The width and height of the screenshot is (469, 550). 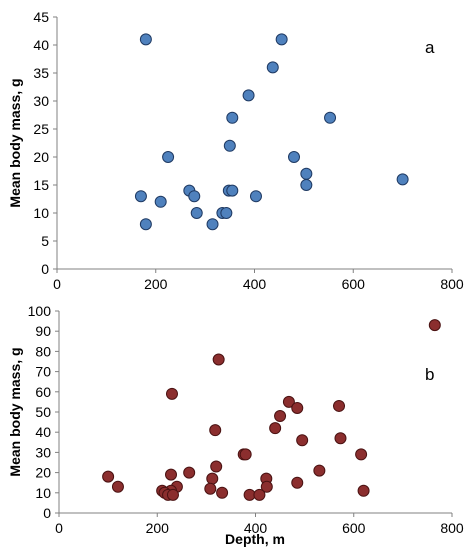 What do you see at coordinates (41, 17) in the screenshot?
I see `y-tick-label: 45` at bounding box center [41, 17].